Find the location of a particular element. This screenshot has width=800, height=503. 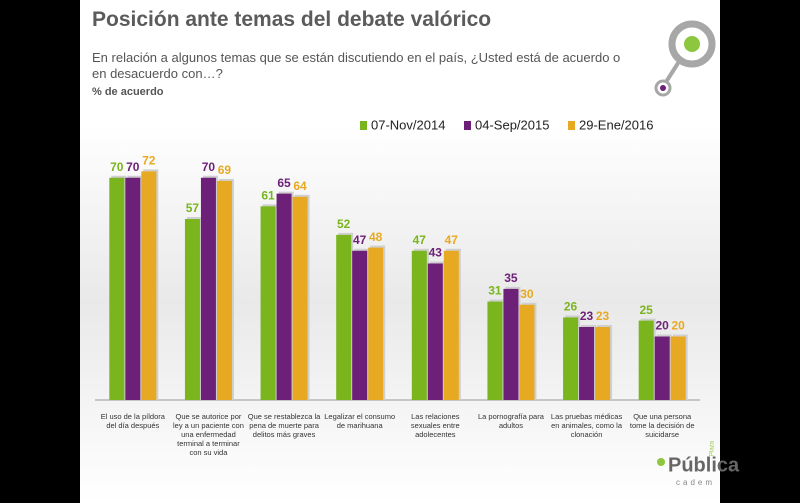

legend-label: 04-Sep/2015 is located at coordinates (512, 124).